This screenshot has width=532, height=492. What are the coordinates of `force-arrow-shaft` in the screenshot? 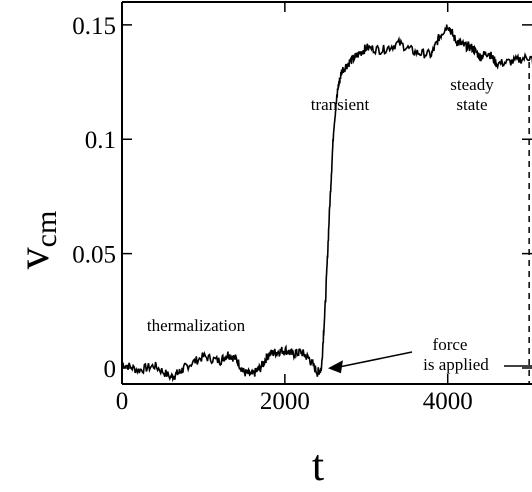 It's located at (375, 360).